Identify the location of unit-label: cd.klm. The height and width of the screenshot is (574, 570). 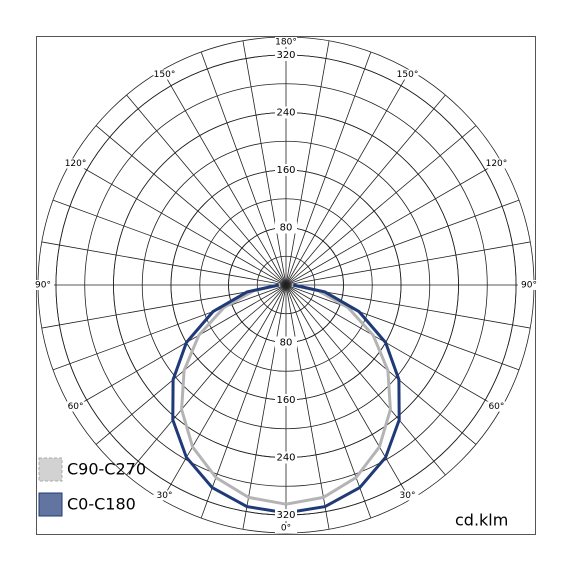
(481, 520).